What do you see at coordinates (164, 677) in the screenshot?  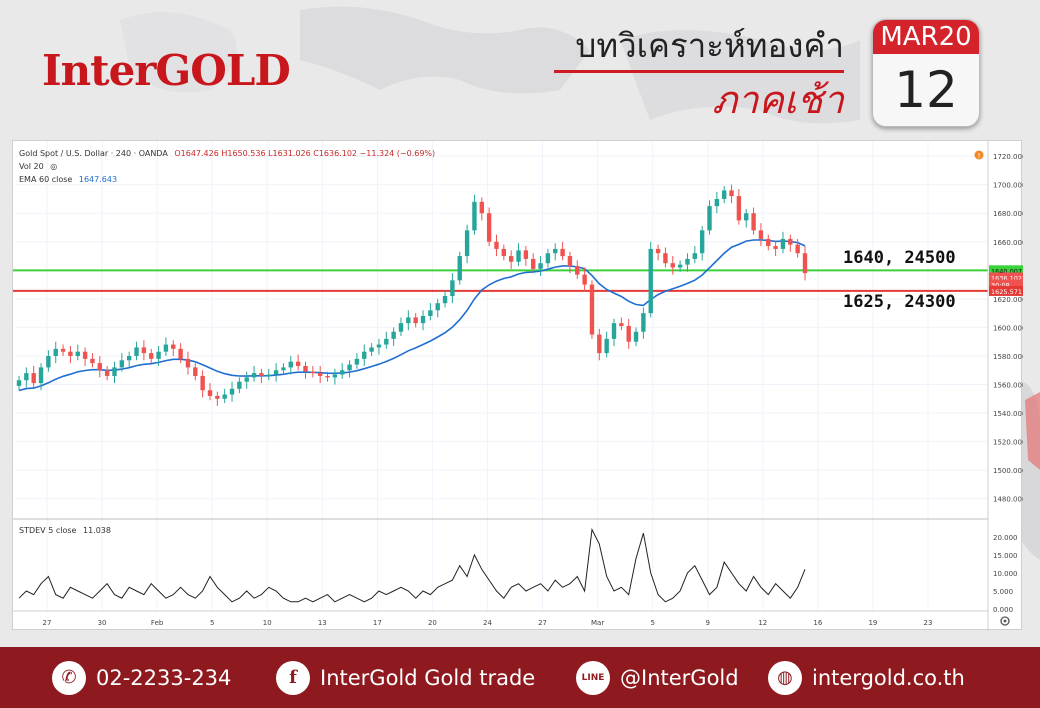 I see `footer-phone-text: 02-2233-234` at bounding box center [164, 677].